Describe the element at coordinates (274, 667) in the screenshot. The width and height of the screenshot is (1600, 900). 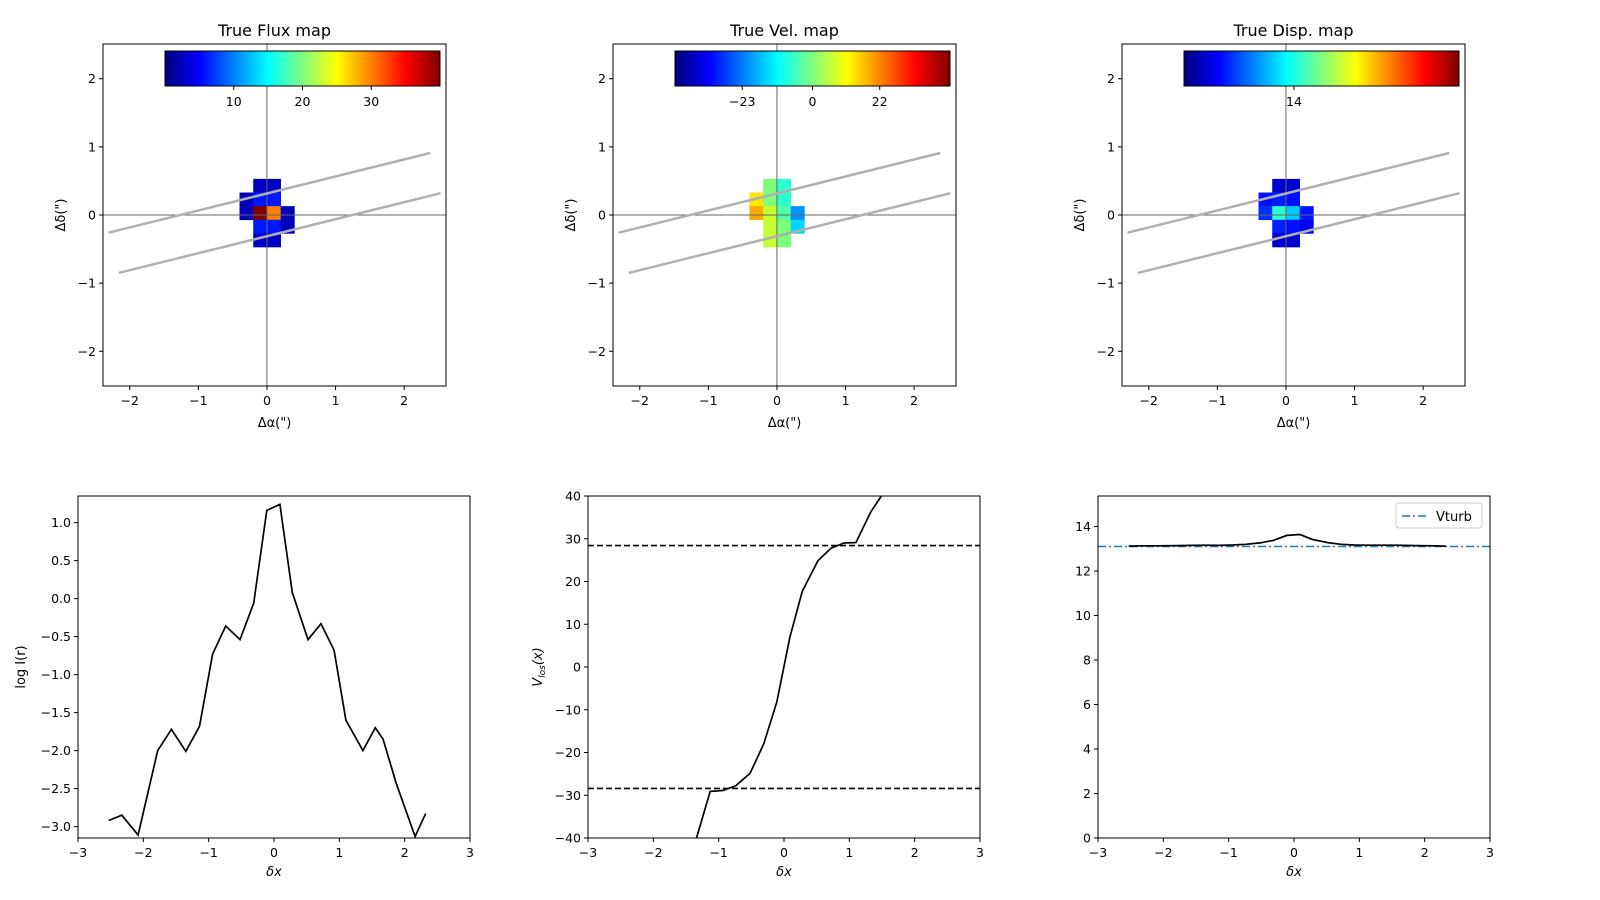
I see `axes-frame` at that location.